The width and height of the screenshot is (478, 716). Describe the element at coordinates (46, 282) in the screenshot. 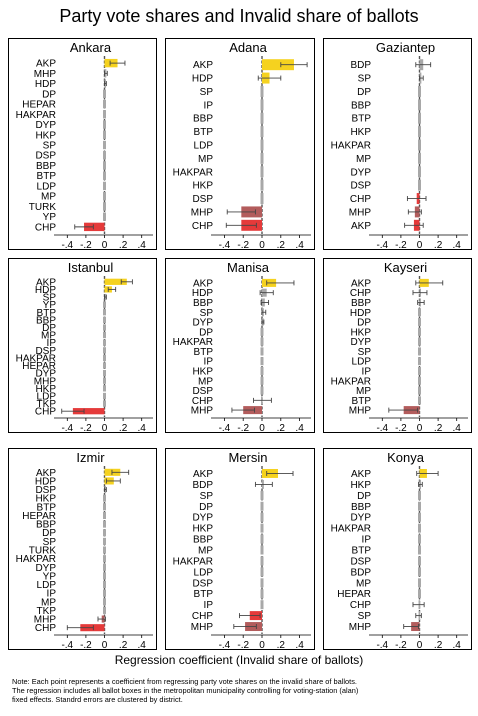

I see `category-label: AKP` at that location.